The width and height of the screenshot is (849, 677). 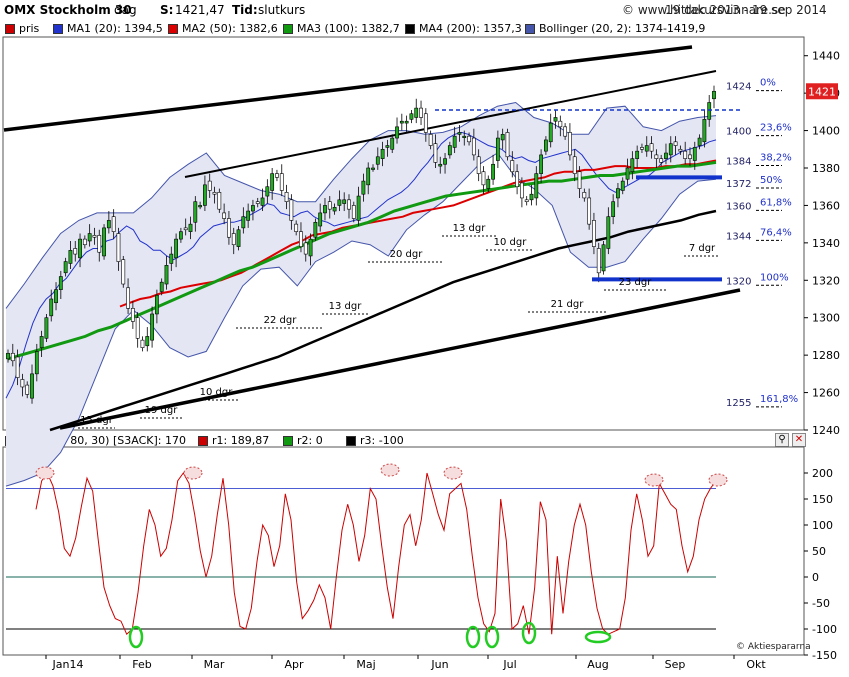 What do you see at coordinates (365, 664) in the screenshot?
I see `x-tick-label: Maj` at bounding box center [365, 664].